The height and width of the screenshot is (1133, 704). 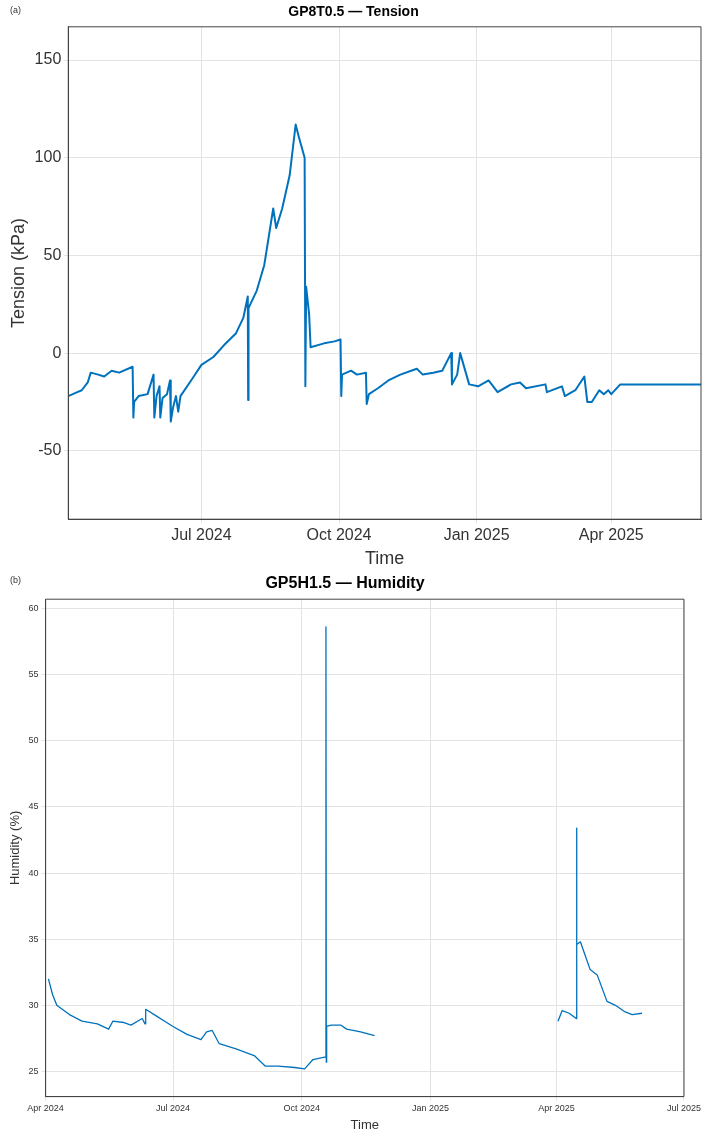 I want to click on x-tick-label: Apr 2024, so click(x=45, y=1108).